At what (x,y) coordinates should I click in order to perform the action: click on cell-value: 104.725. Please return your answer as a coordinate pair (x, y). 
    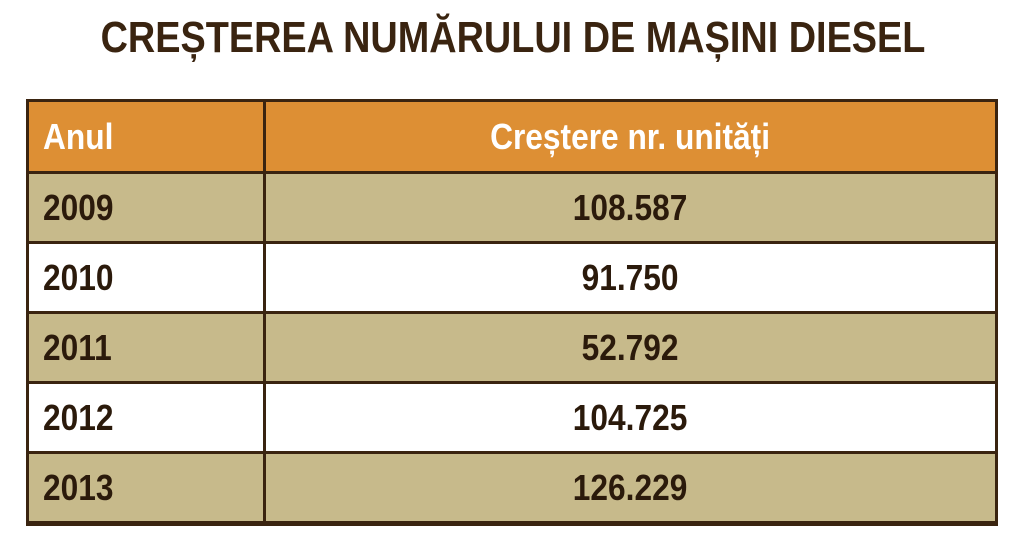
    Looking at the image, I should click on (630, 417).